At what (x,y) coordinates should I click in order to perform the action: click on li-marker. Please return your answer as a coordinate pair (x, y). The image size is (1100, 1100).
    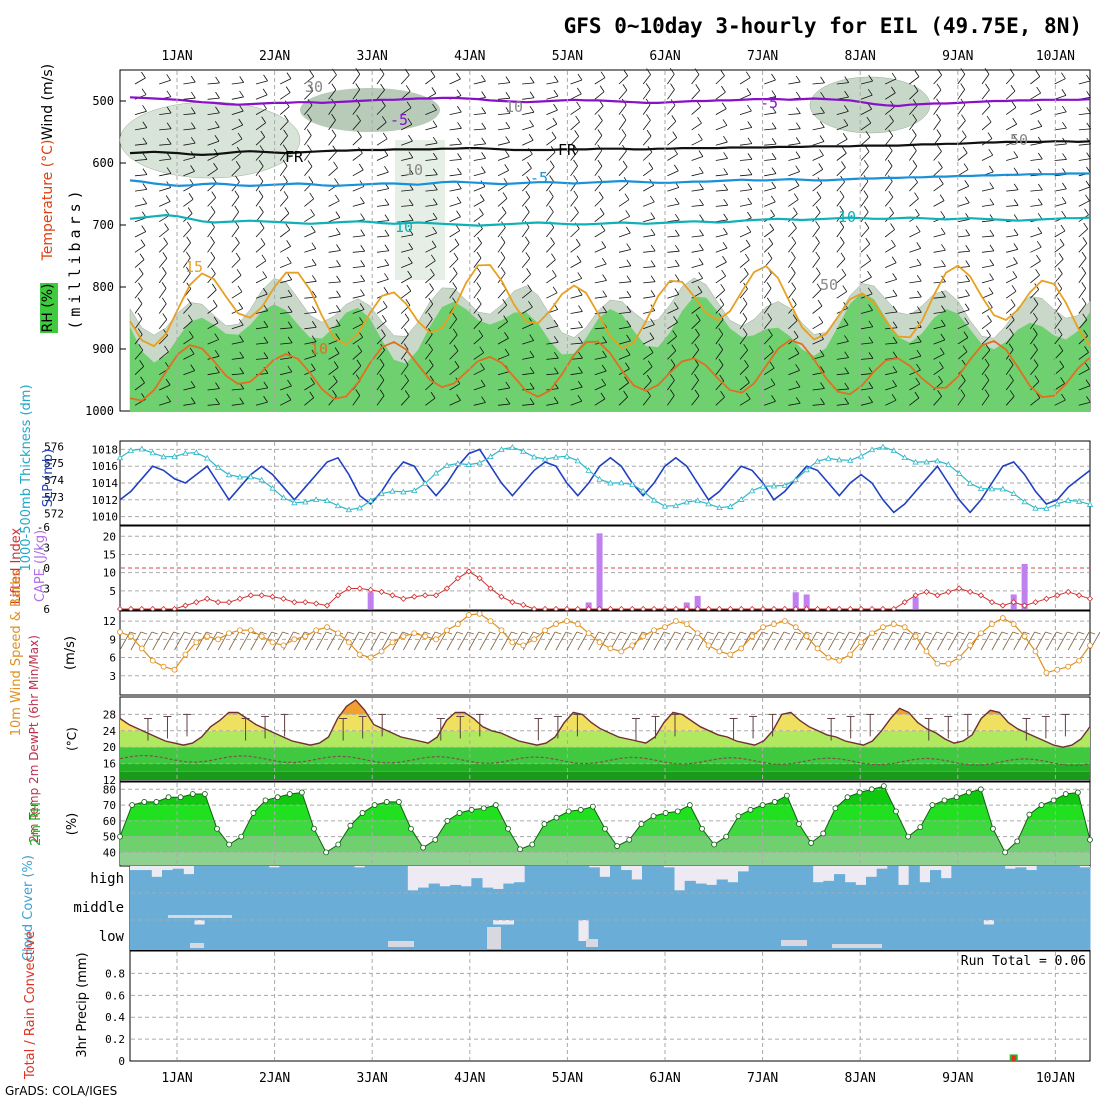
    Looking at the image, I should click on (1068, 591).